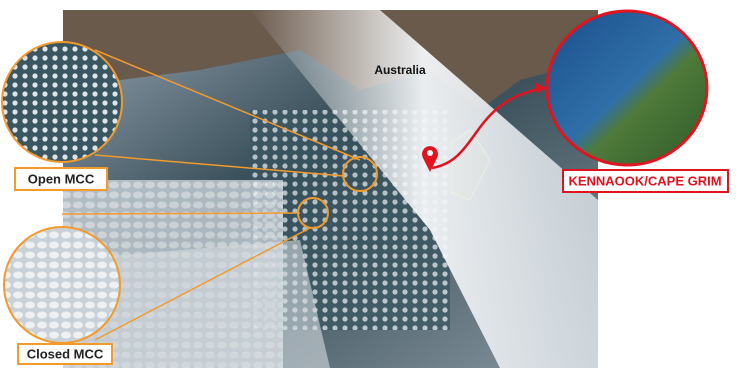 The height and width of the screenshot is (368, 754). What do you see at coordinates (313, 213) in the screenshot?
I see `closed-mcc-marker` at bounding box center [313, 213].